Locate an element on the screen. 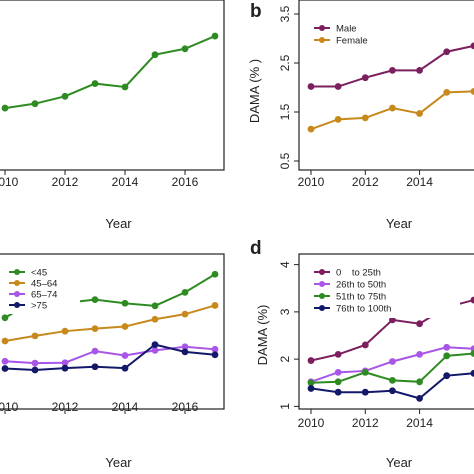 This screenshot has width=474, height=474. legend-entry: >75 is located at coordinates (39, 306).